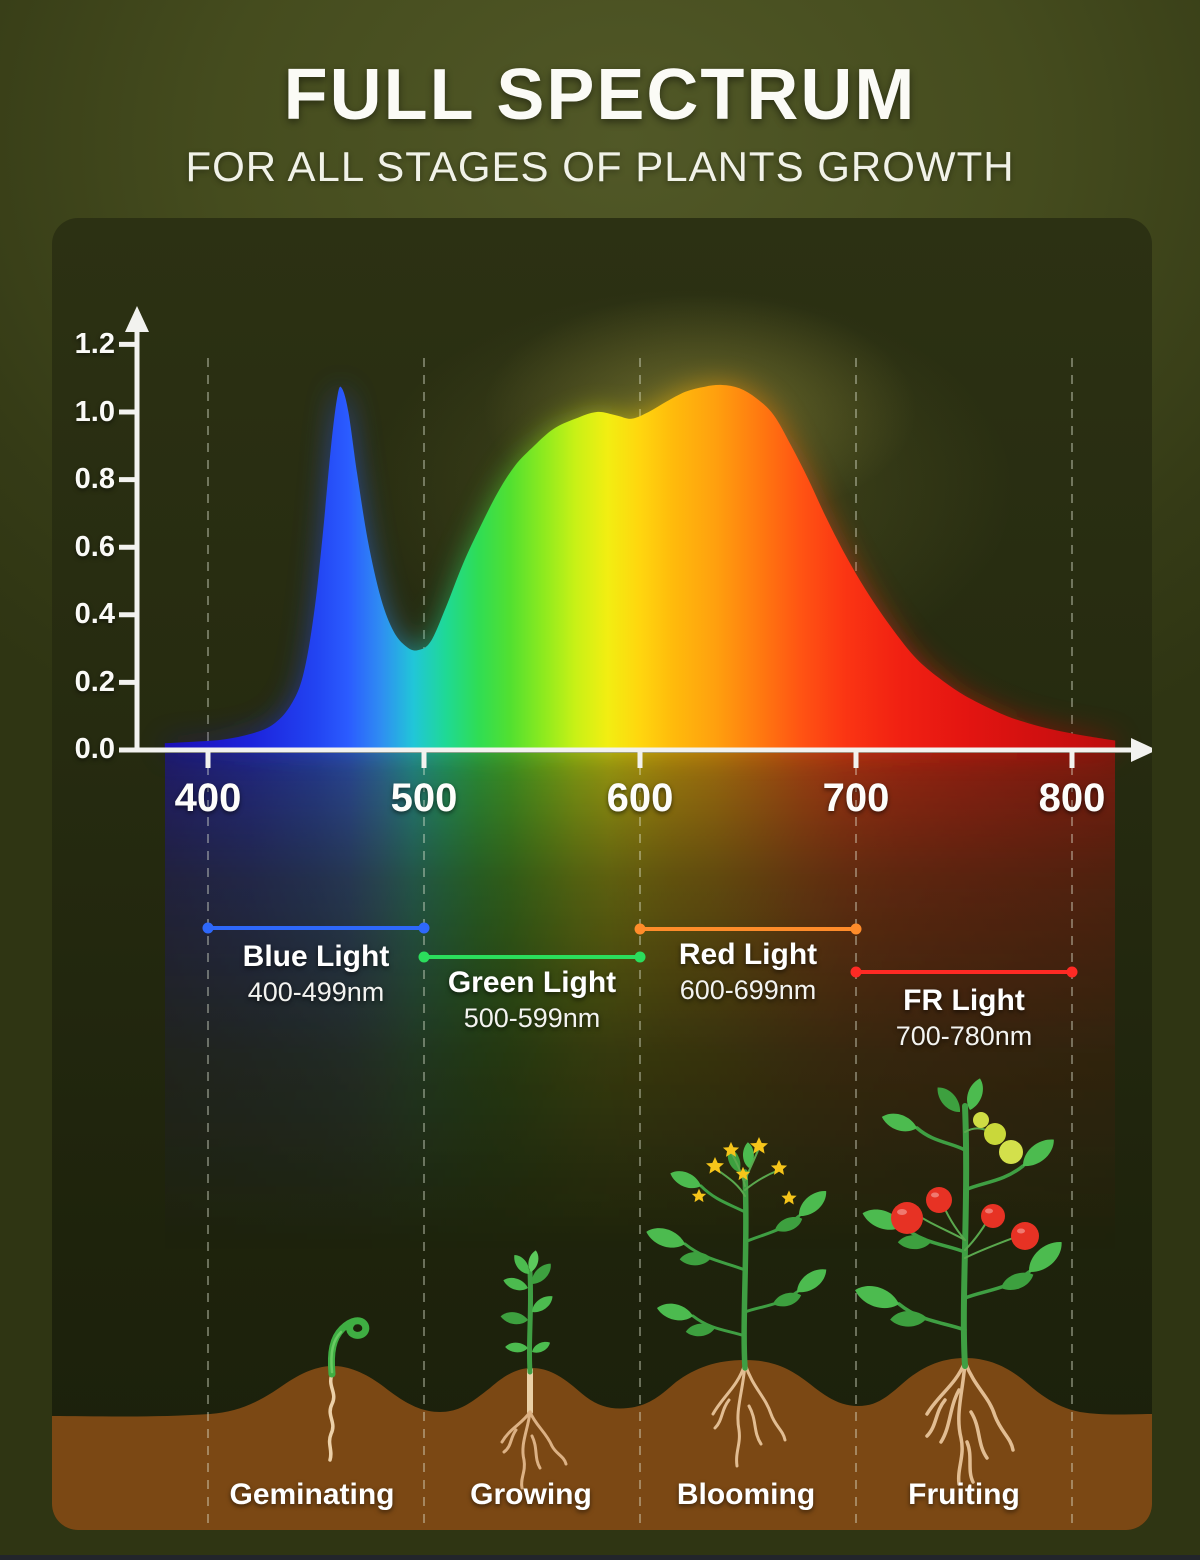 The width and height of the screenshot is (1200, 1560). I want to click on band-label-red: Red Light 600-699nm, so click(748, 971).